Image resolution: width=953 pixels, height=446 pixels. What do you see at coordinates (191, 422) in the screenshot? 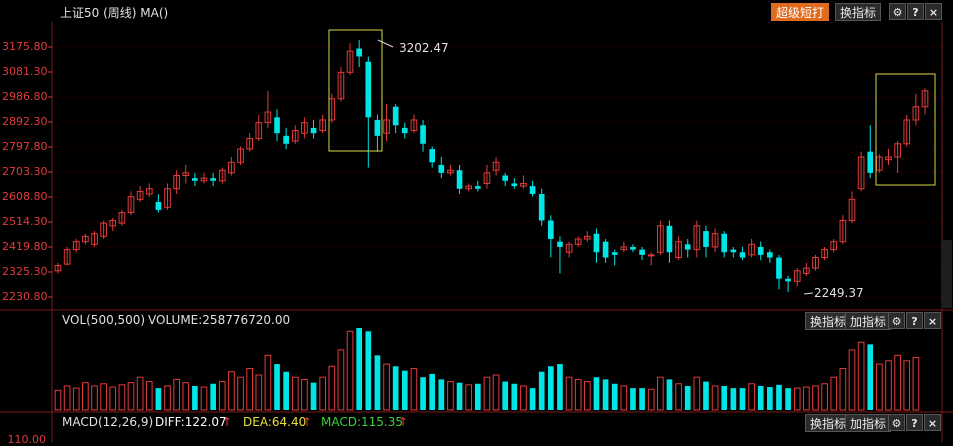
I see `macd-diff-value: DIFF:122.07` at bounding box center [191, 422].